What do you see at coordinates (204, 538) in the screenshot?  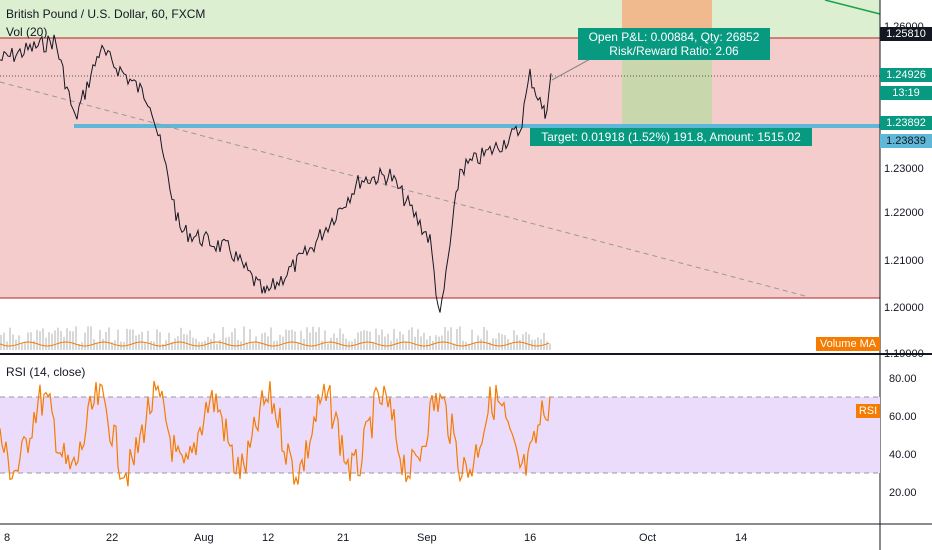 I see `time-tick: Aug` at bounding box center [204, 538].